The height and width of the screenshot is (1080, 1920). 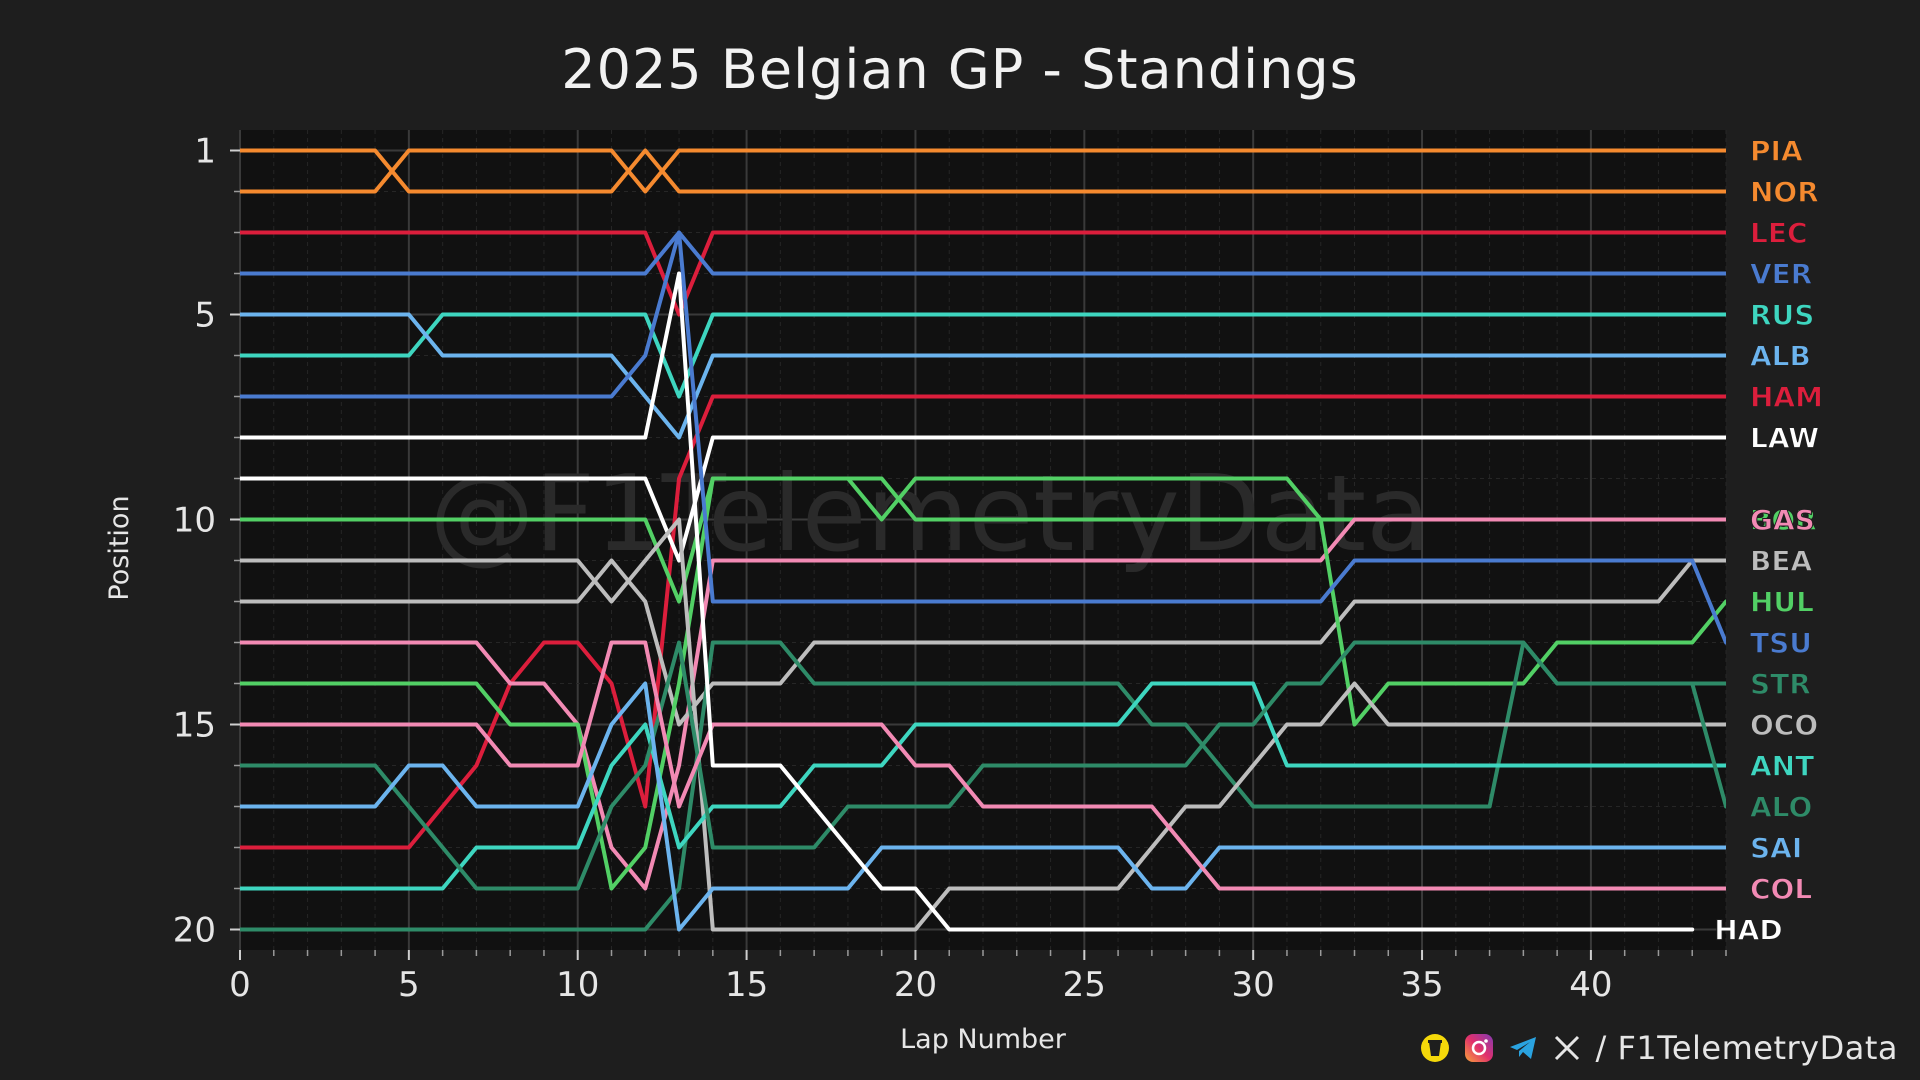 I want to click on buymeacoffee-icon, so click(x=1435, y=1048).